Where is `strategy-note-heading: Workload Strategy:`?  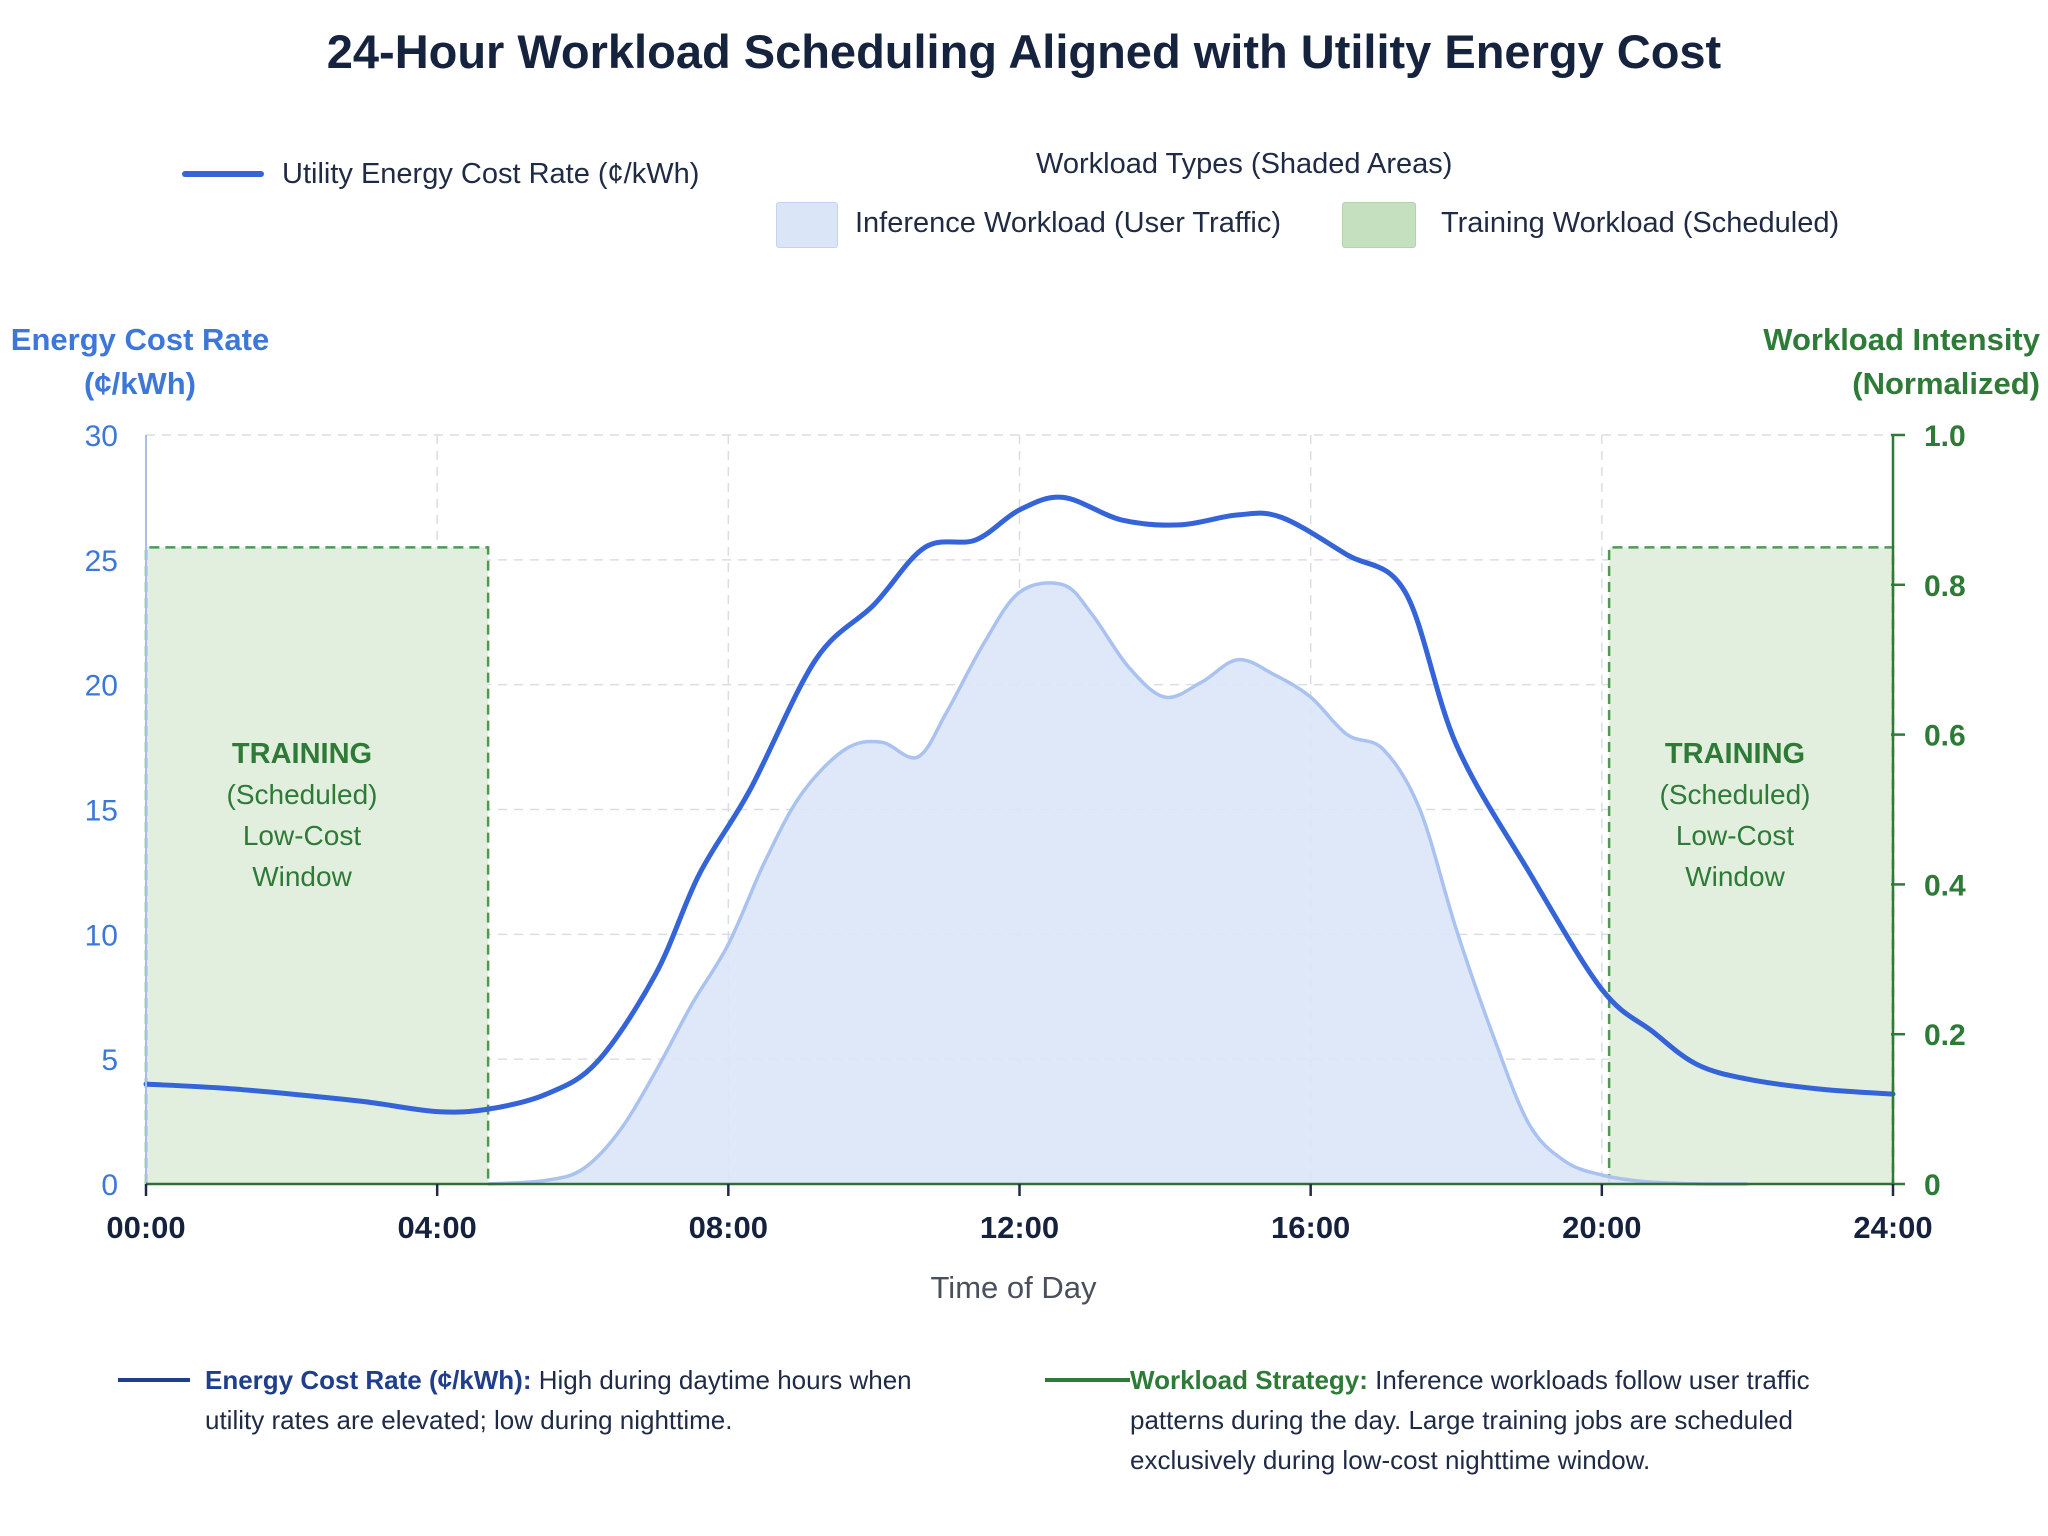 strategy-note-heading: Workload Strategy: is located at coordinates (1249, 1380).